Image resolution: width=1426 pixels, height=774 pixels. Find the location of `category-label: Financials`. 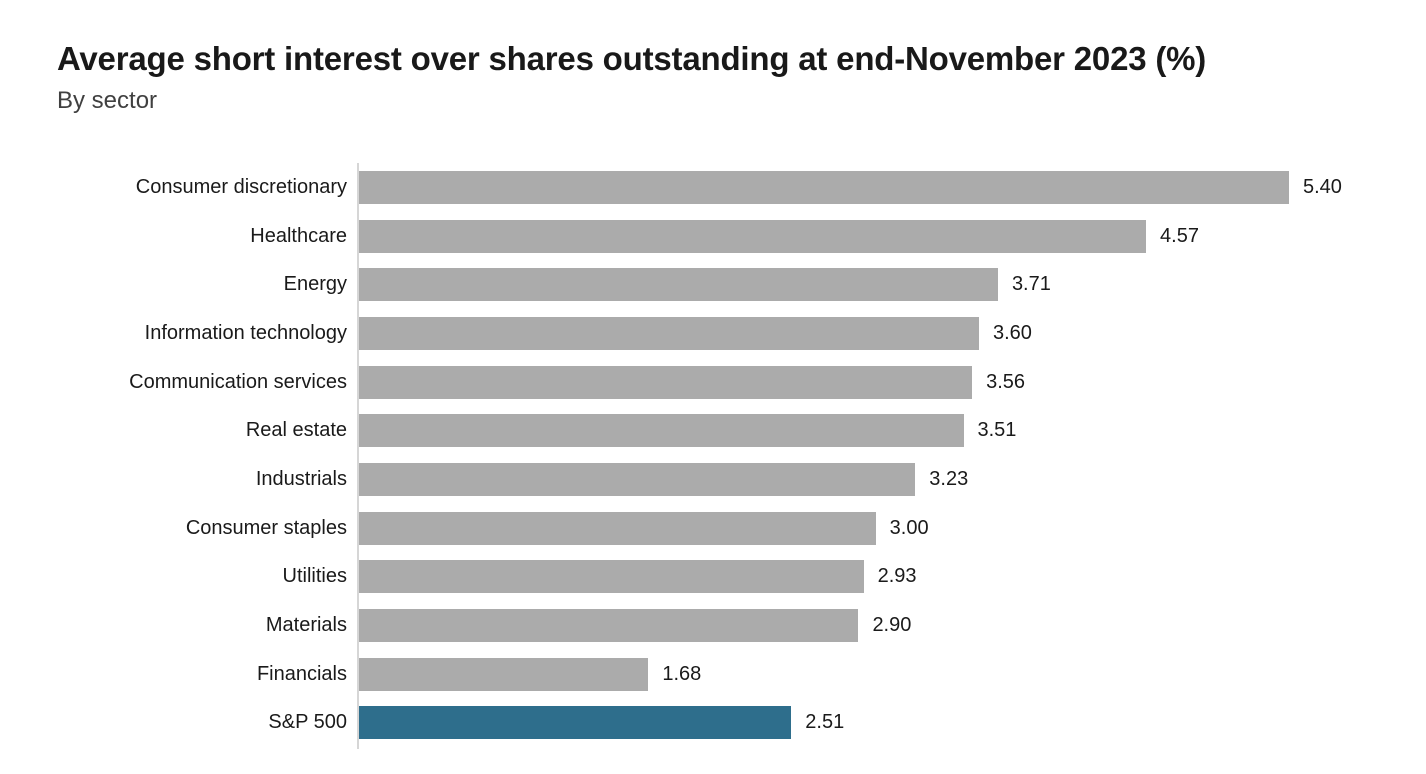

category-label: Financials is located at coordinates (301, 673).